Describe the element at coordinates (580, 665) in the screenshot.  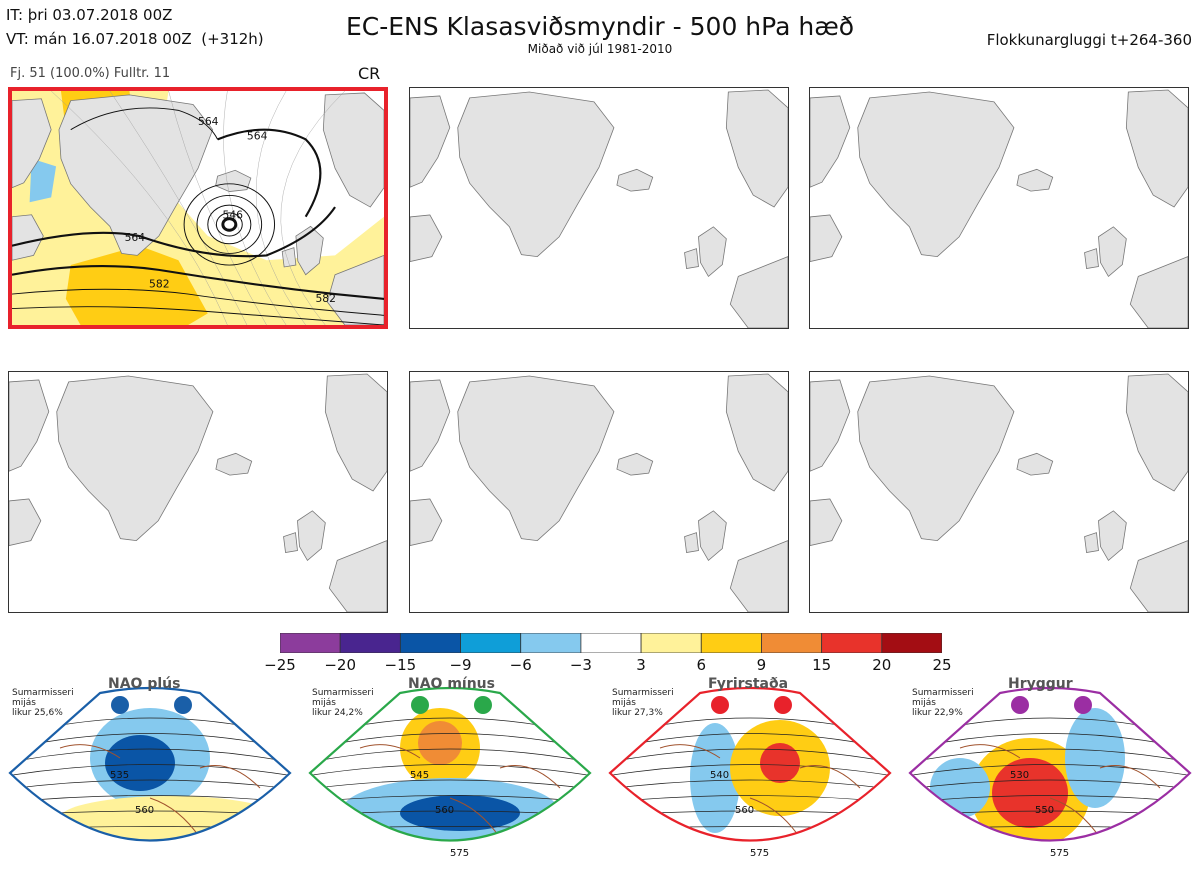
I see `colorbar-tick-label: −3` at that location.